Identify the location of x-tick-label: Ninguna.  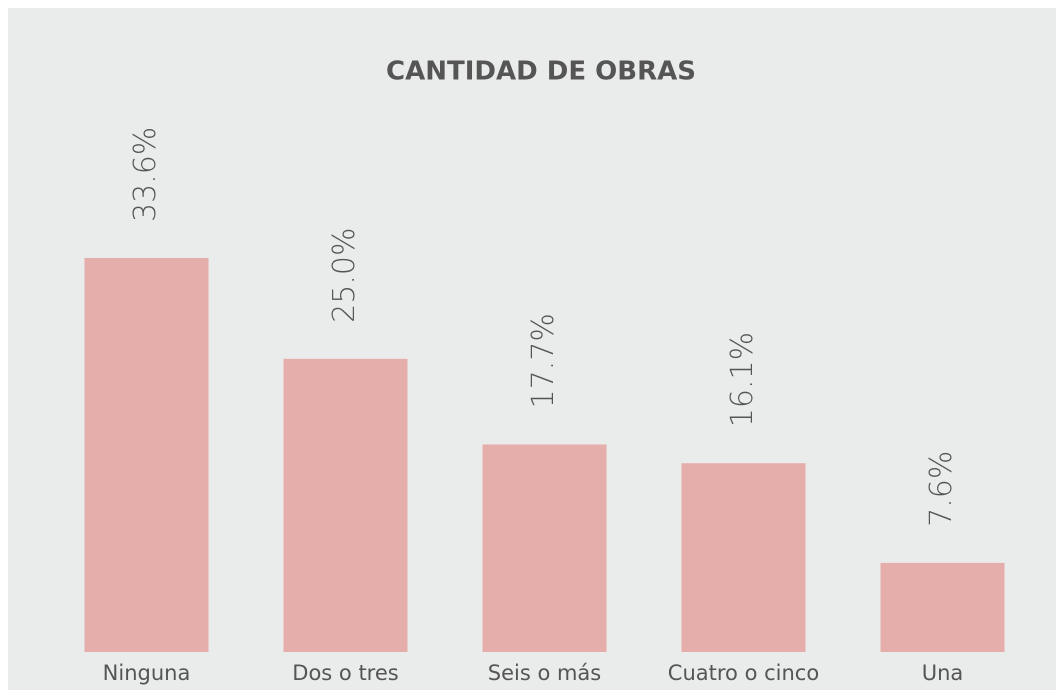
(147, 673).